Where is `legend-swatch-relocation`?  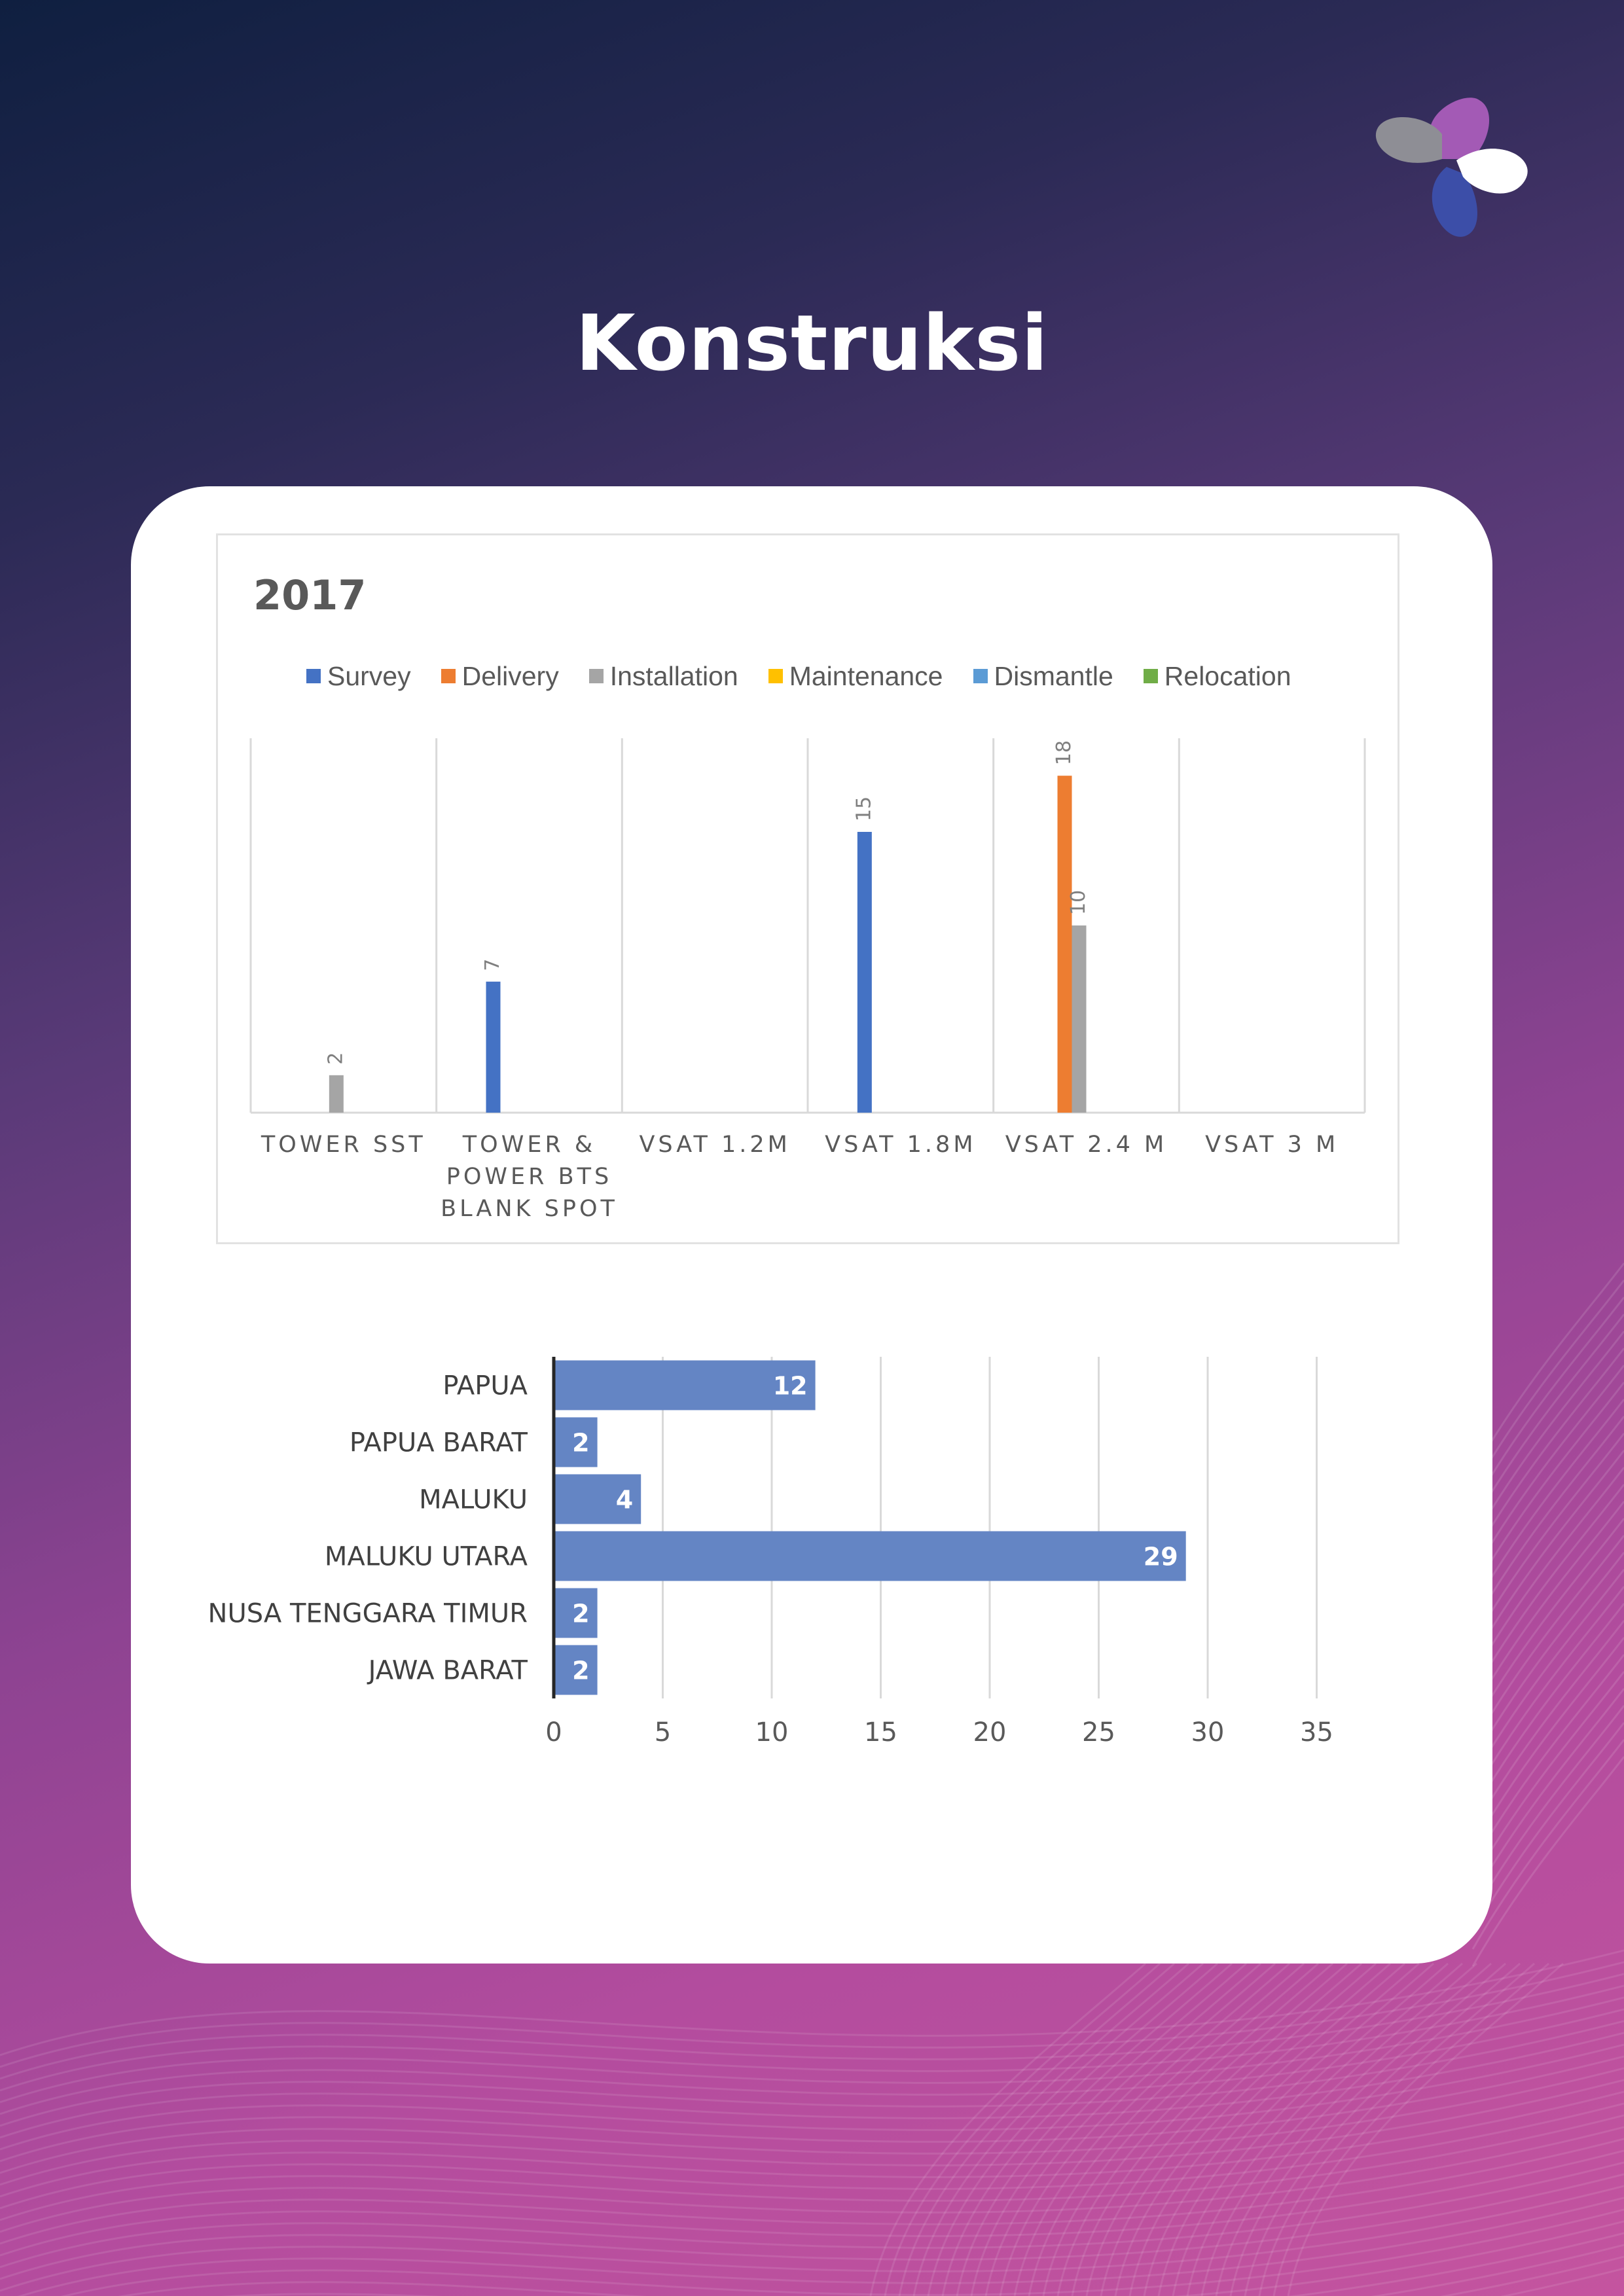
legend-swatch-relocation is located at coordinates (1150, 676).